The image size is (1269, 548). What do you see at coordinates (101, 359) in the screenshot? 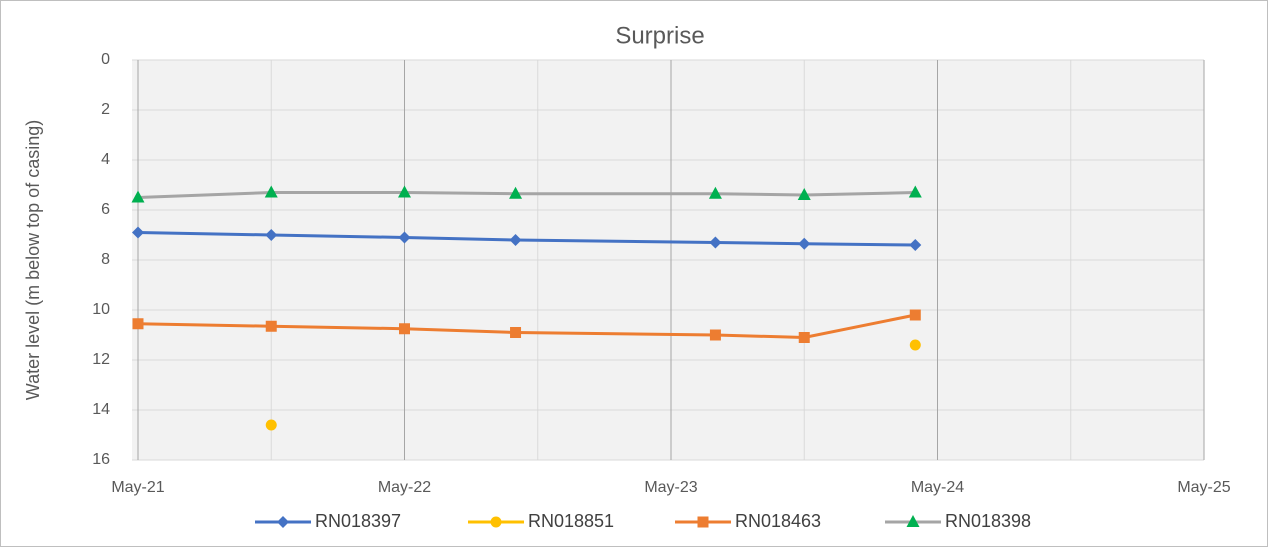
I see `y-tick-label: 12` at bounding box center [101, 359].